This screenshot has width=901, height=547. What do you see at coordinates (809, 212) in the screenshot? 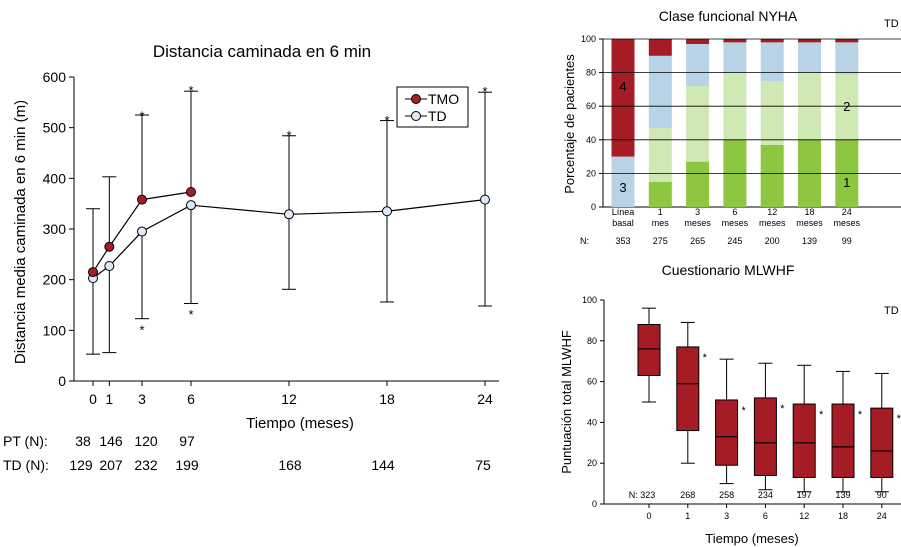
I see `nyha-xtick-label: 18` at bounding box center [809, 212].